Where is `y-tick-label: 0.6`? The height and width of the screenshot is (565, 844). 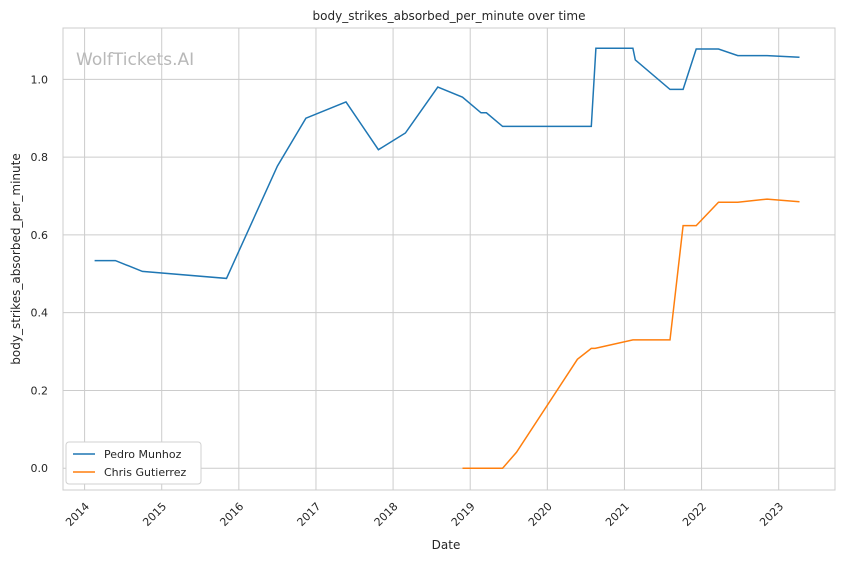
y-tick-label: 0.6 is located at coordinates (40, 235).